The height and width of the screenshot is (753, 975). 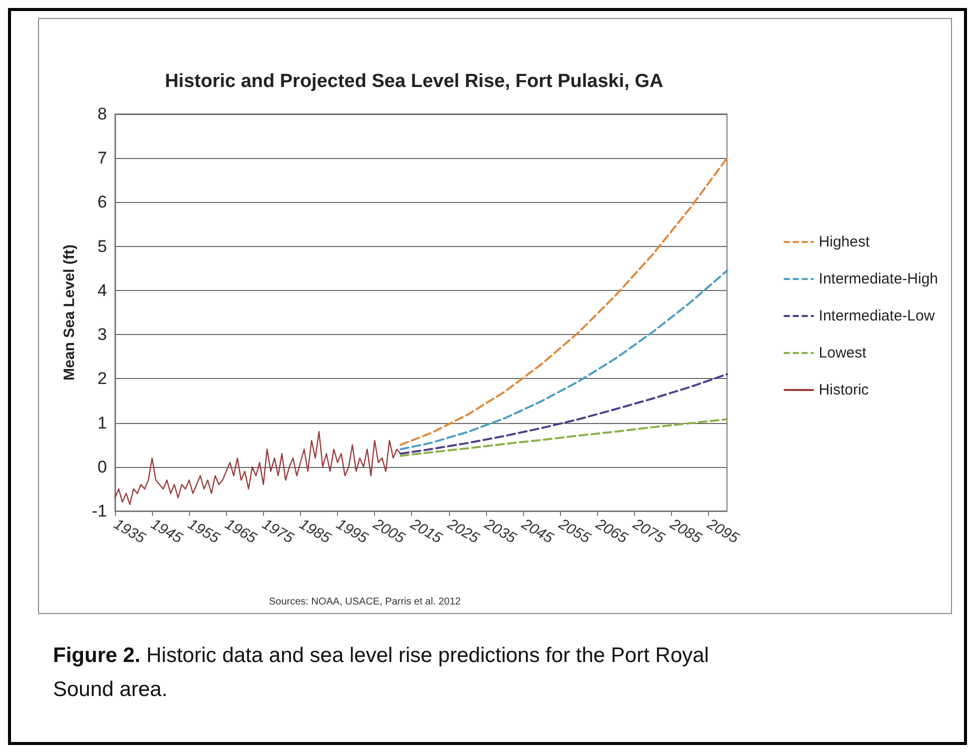 What do you see at coordinates (381, 673) in the screenshot?
I see `caption: Figure 2. Historic data and sea level rise predictions for the Port Royal Sound area.` at bounding box center [381, 673].